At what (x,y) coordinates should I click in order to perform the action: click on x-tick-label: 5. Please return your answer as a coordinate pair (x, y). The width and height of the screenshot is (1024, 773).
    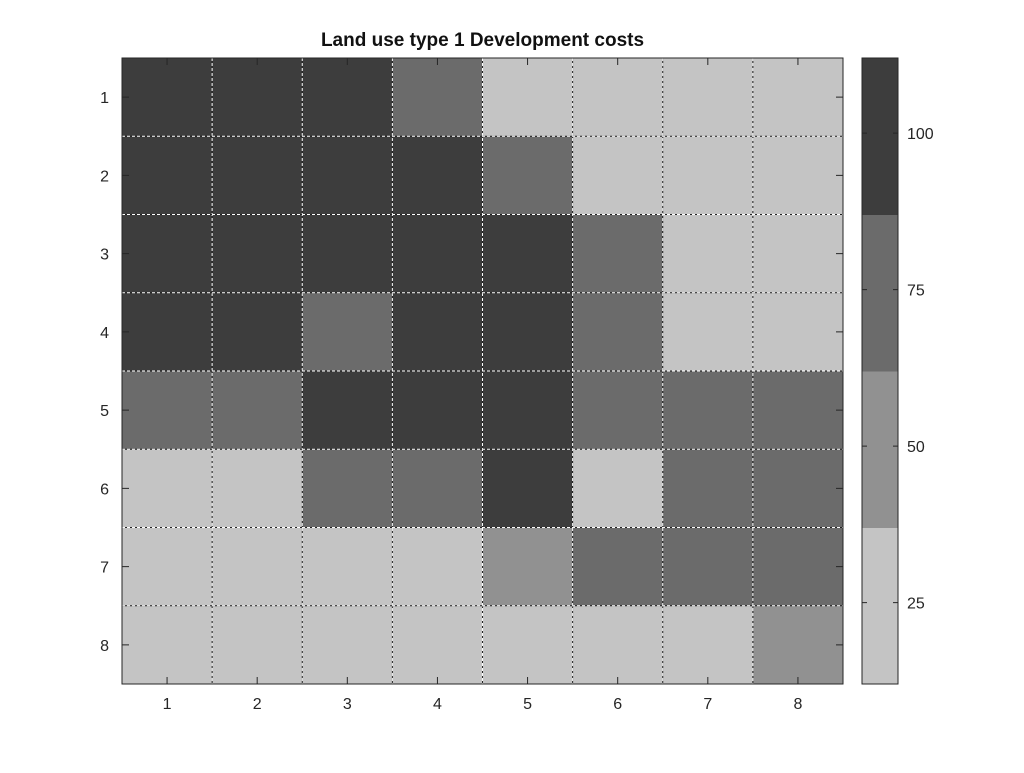
    Looking at the image, I should click on (527, 704).